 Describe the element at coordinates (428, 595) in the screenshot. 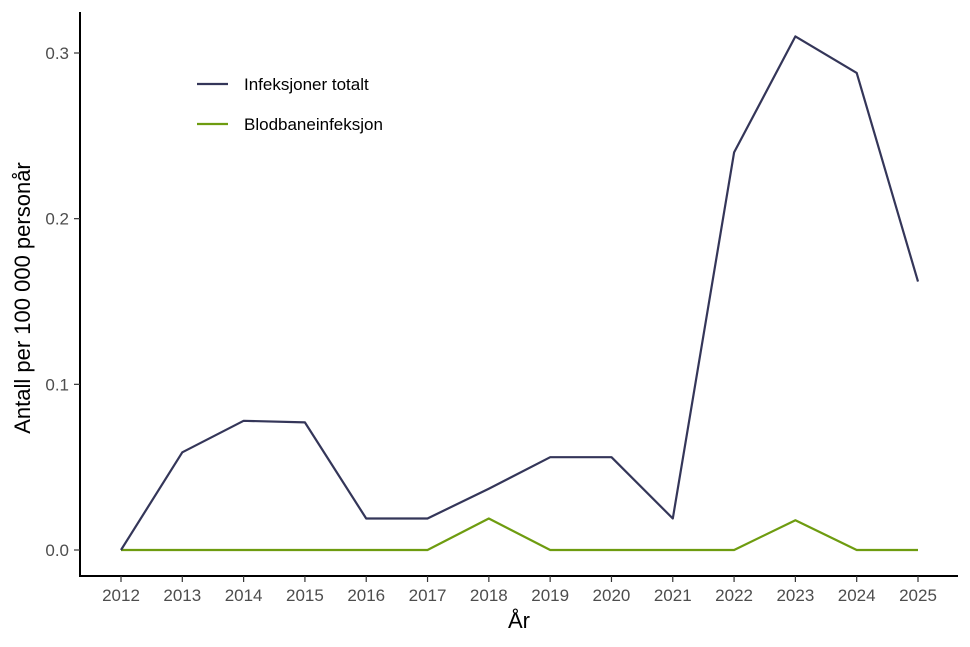

I see `x-tick-label: 2017` at that location.